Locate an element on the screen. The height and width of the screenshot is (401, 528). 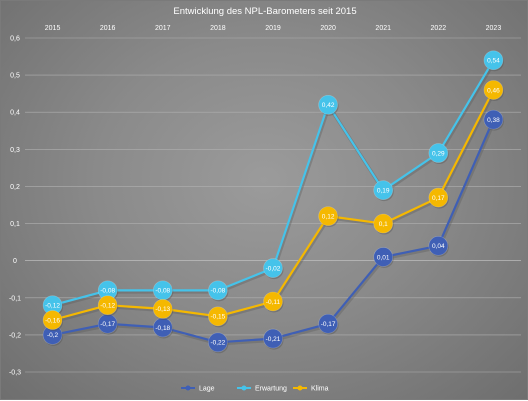
data-label: -0,22 is located at coordinates (217, 343).